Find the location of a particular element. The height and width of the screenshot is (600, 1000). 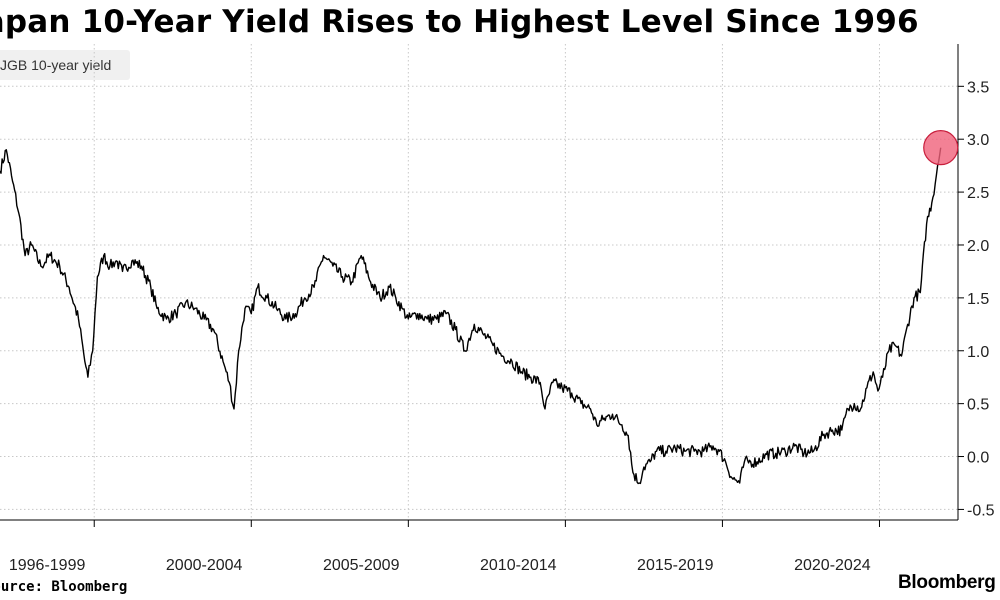

y-tick-label: 0.5 is located at coordinates (978, 405).